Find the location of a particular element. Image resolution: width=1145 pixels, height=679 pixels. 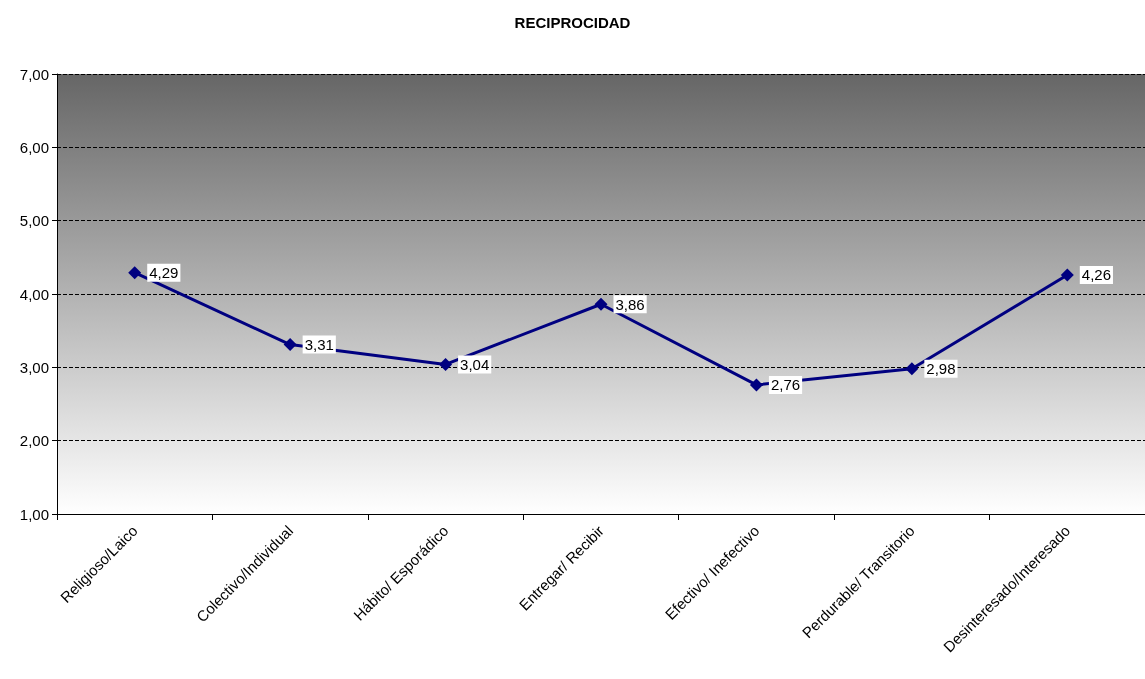

y-tick-label: 7,00 is located at coordinates (34, 74).